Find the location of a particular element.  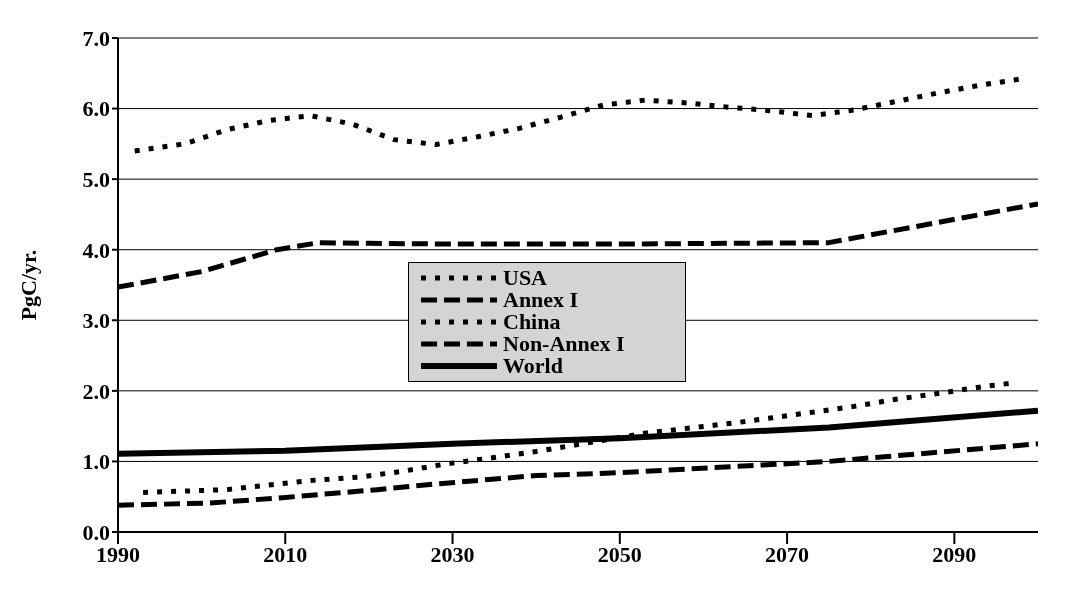

legend-label: Annex I is located at coordinates (541, 299).